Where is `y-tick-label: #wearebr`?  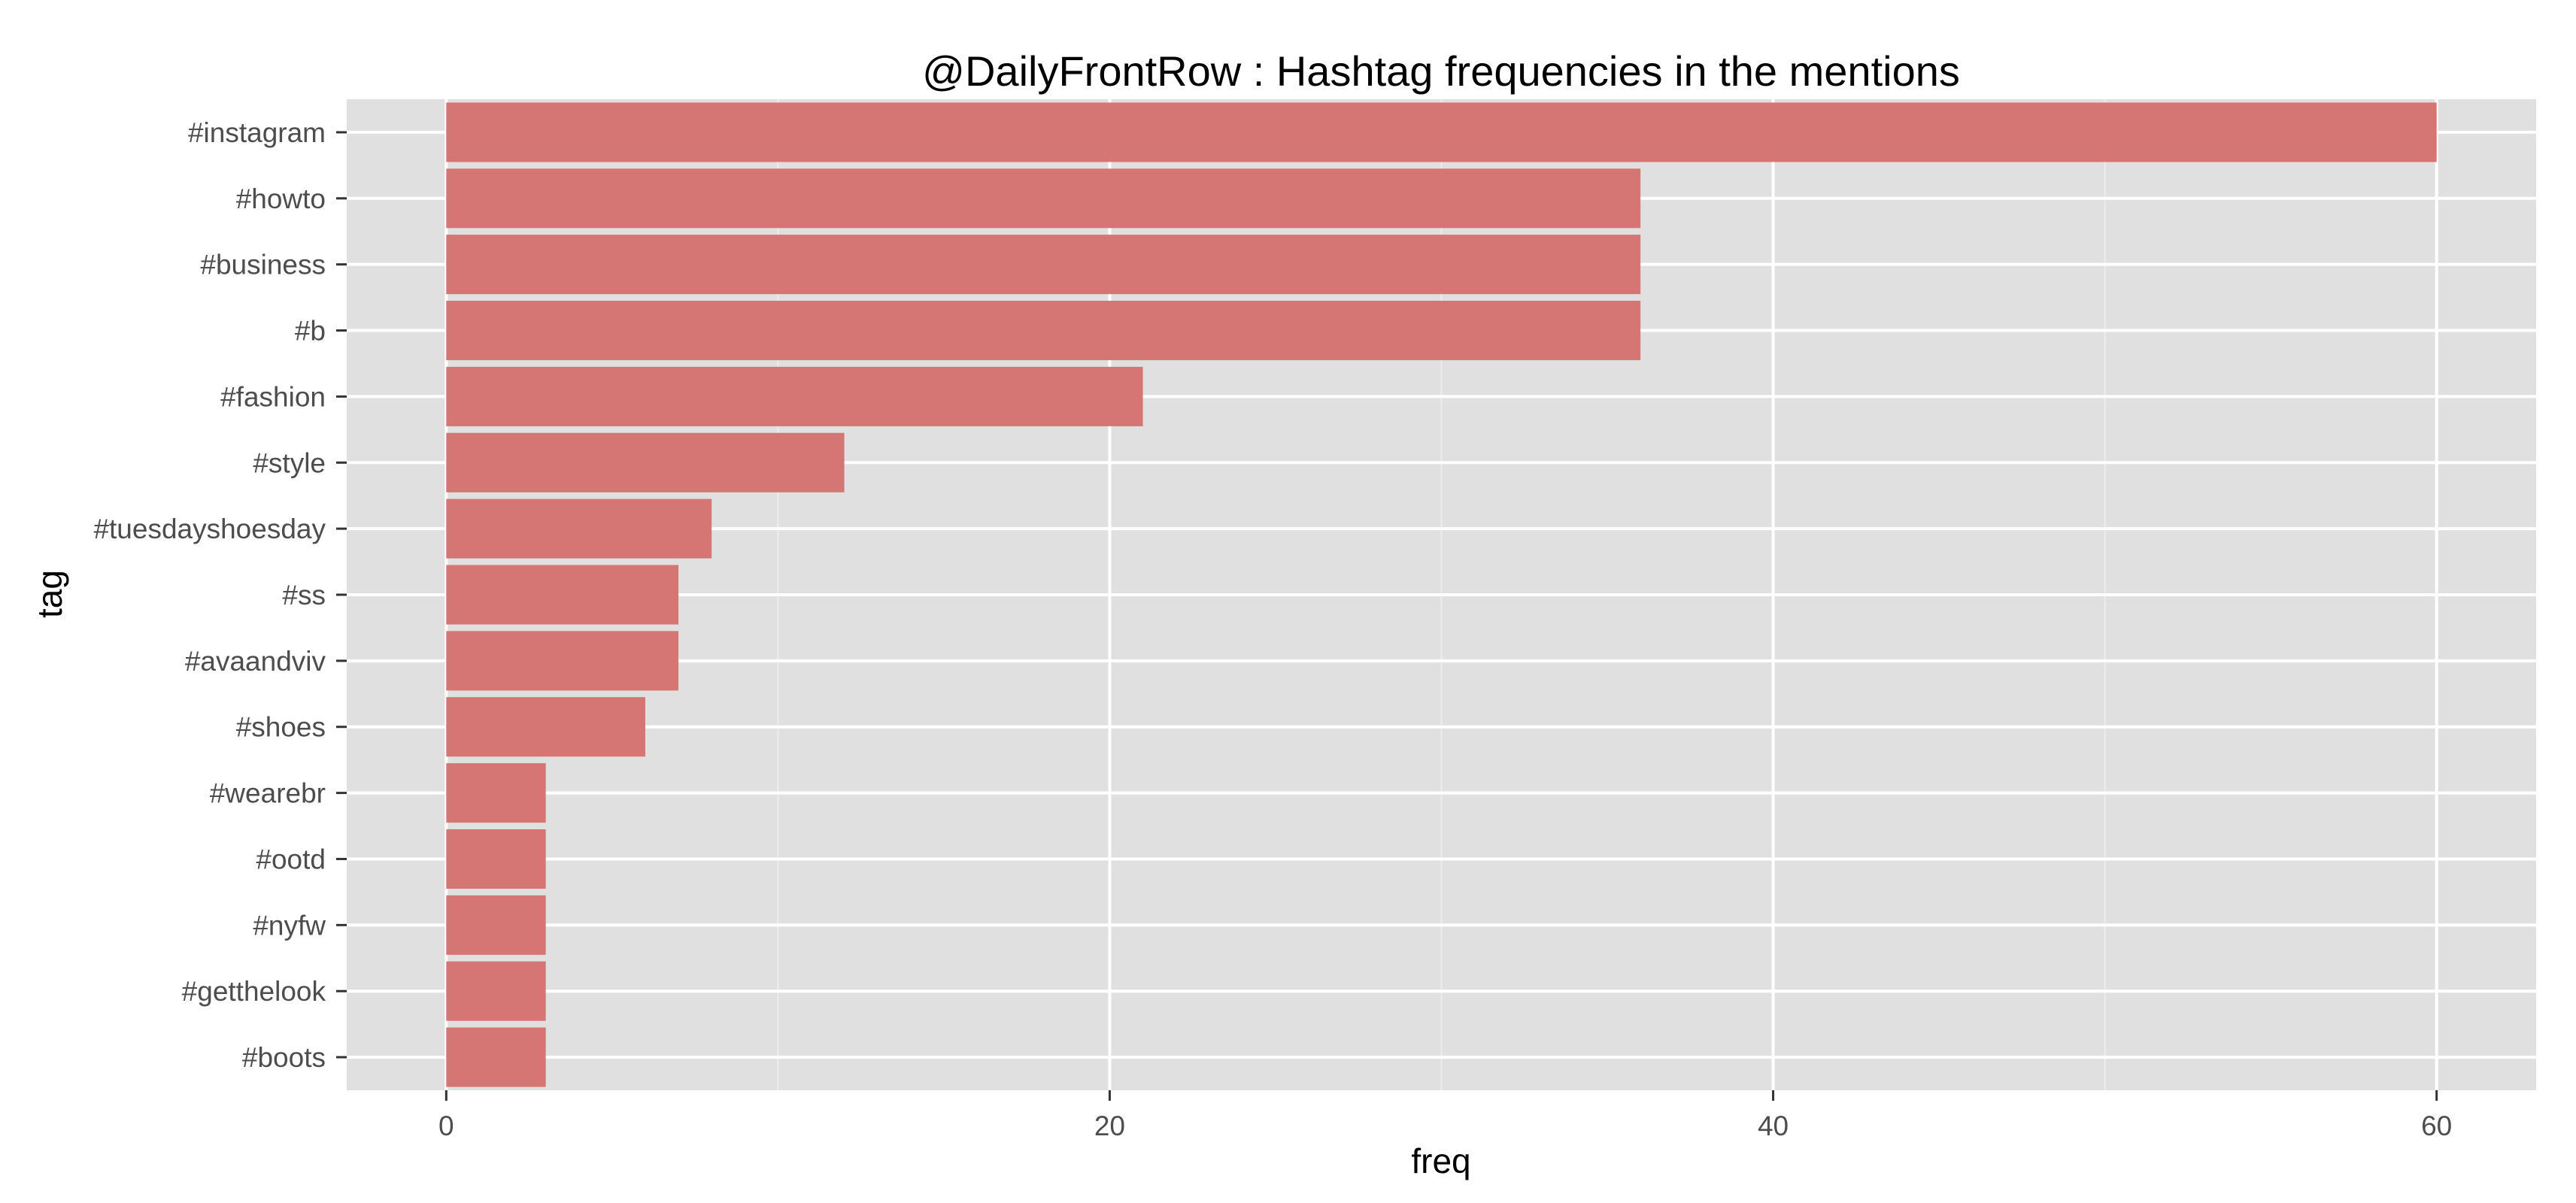 y-tick-label: #wearebr is located at coordinates (268, 793).